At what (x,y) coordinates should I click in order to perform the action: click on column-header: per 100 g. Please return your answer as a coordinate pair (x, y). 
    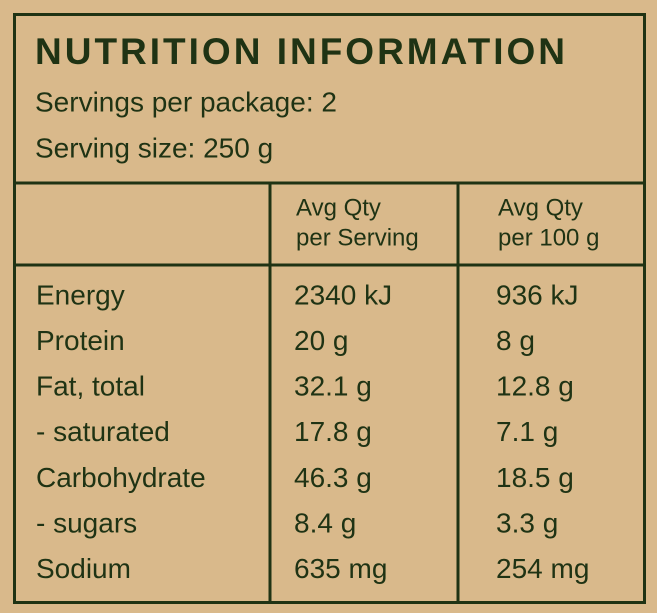
    Looking at the image, I should click on (548, 237).